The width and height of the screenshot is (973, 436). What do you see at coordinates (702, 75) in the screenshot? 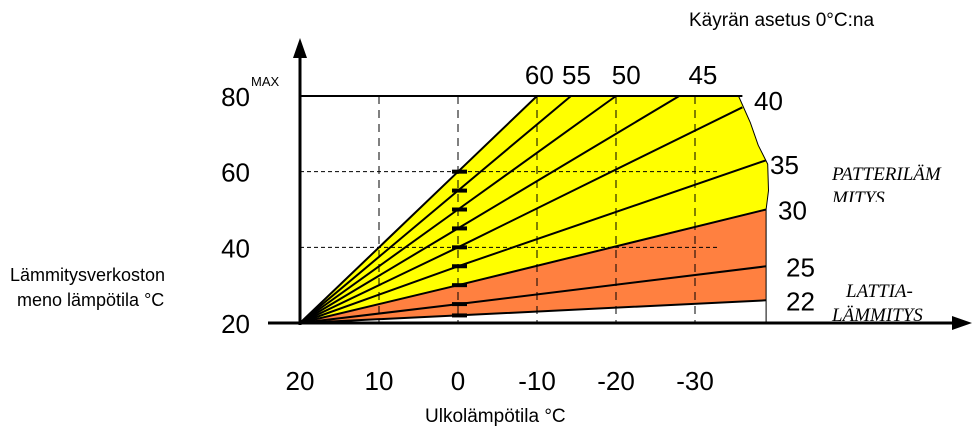
I see `series-label-45: 45` at bounding box center [702, 75].